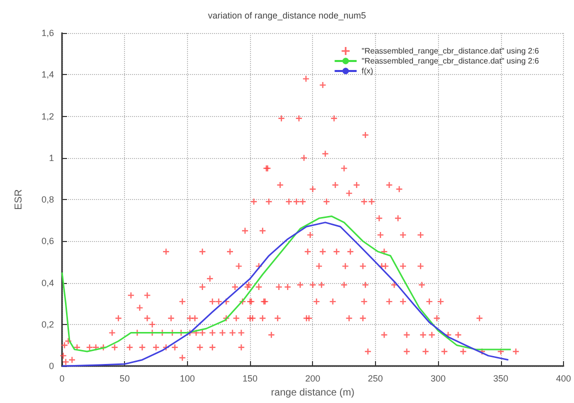 This screenshot has width=574, height=403. What do you see at coordinates (250, 379) in the screenshot?
I see `x-tick-label: 150` at bounding box center [250, 379].